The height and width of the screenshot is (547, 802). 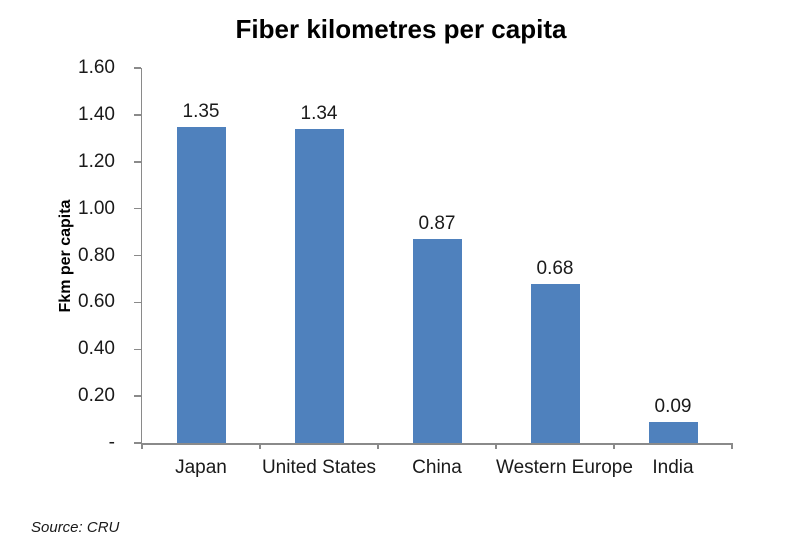 I want to click on y-tick-label: 0.60, so click(x=96, y=302).